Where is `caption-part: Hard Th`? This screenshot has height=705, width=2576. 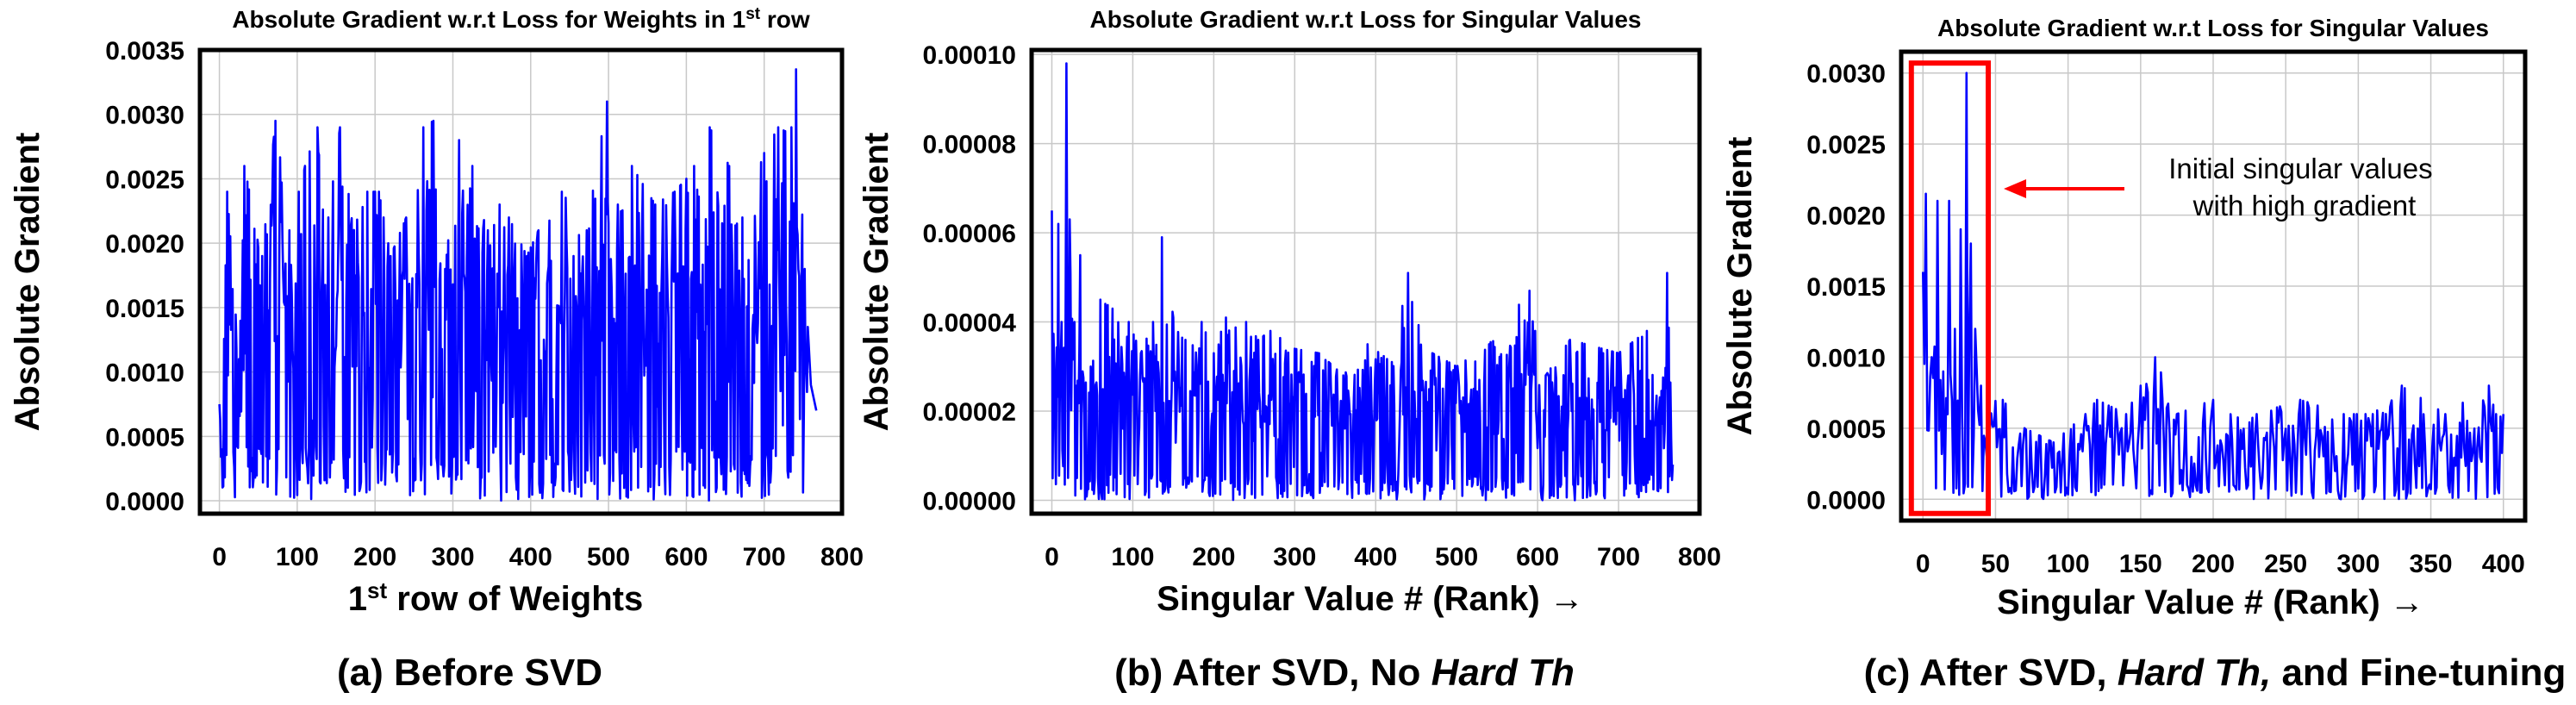 caption-part: Hard Th is located at coordinates (1503, 673).